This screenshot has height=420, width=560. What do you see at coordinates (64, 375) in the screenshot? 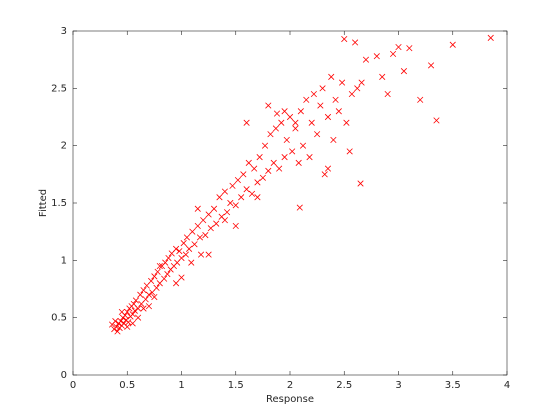
I see `y-tick-label: 0` at bounding box center [64, 375].